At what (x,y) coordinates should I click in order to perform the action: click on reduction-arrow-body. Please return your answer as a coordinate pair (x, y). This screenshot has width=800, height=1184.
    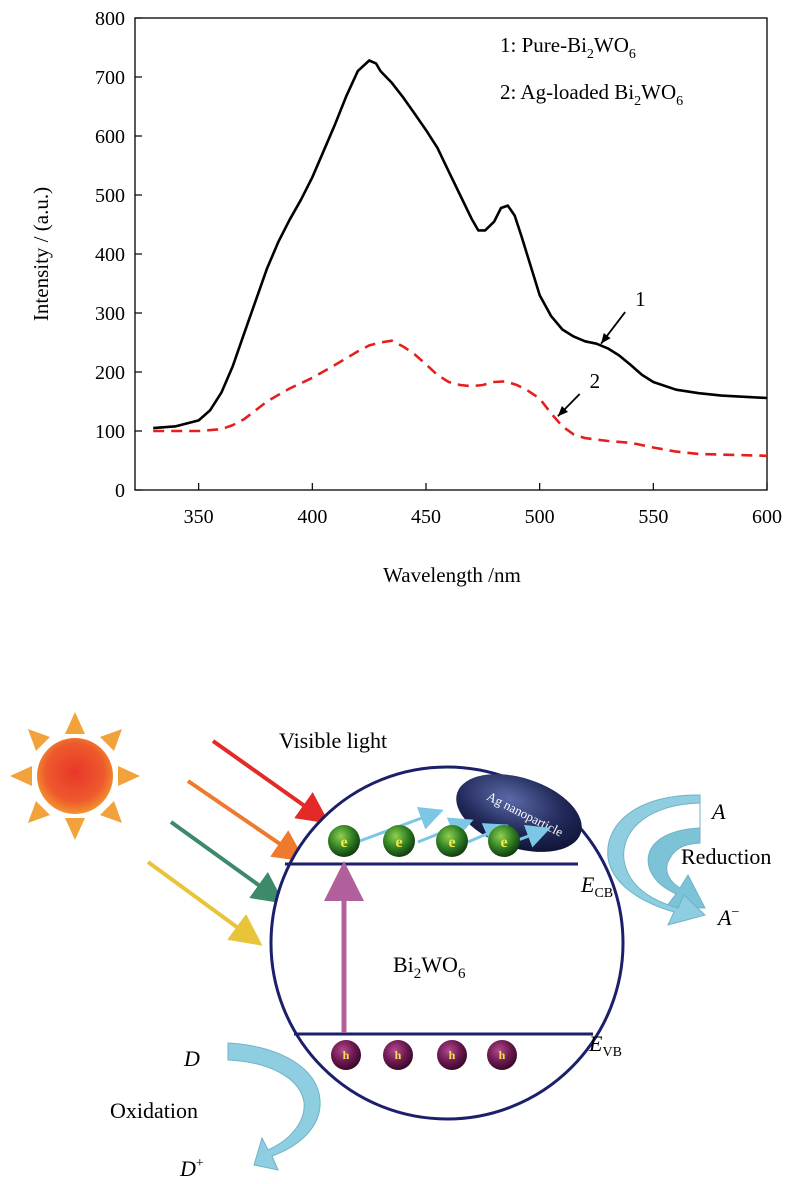
    Looking at the image, I should click on (656, 860).